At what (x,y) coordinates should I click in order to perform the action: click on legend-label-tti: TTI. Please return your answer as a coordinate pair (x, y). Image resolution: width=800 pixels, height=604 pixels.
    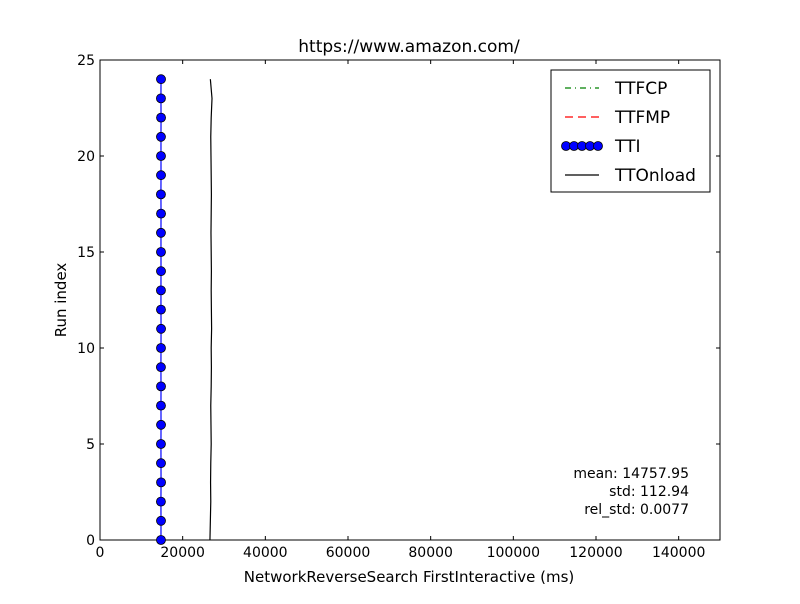
    Looking at the image, I should click on (627, 147).